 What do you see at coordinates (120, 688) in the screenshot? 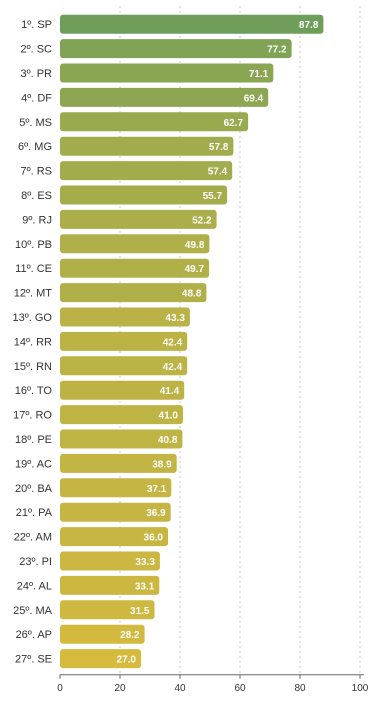
I see `x-tick-label: 20` at bounding box center [120, 688].